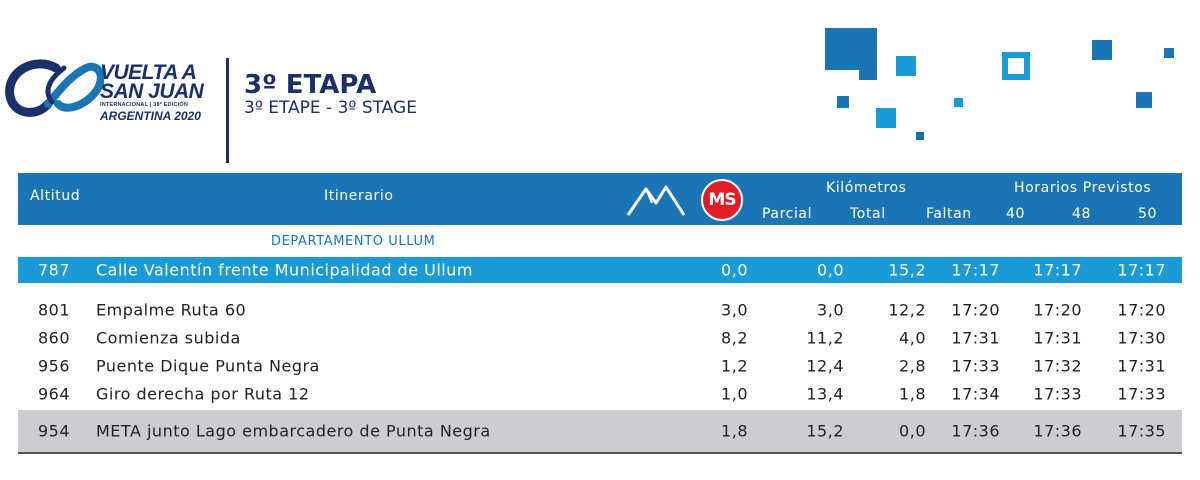  Describe the element at coordinates (54, 270) in the screenshot. I see `cell-altitude: 787` at that location.